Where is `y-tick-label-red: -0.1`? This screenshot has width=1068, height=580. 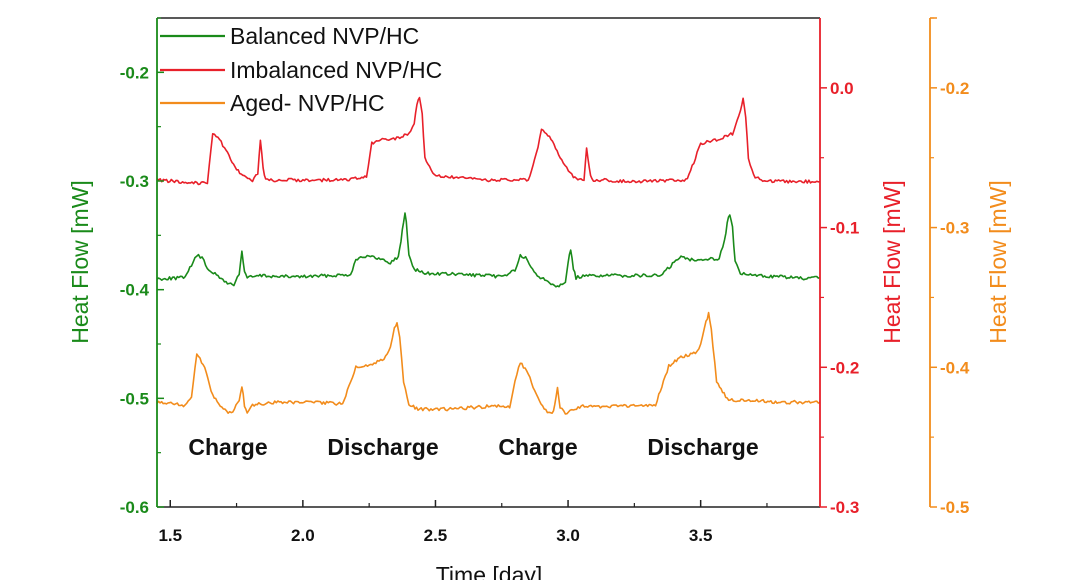 y-tick-label-red: -0.1 is located at coordinates (844, 228).